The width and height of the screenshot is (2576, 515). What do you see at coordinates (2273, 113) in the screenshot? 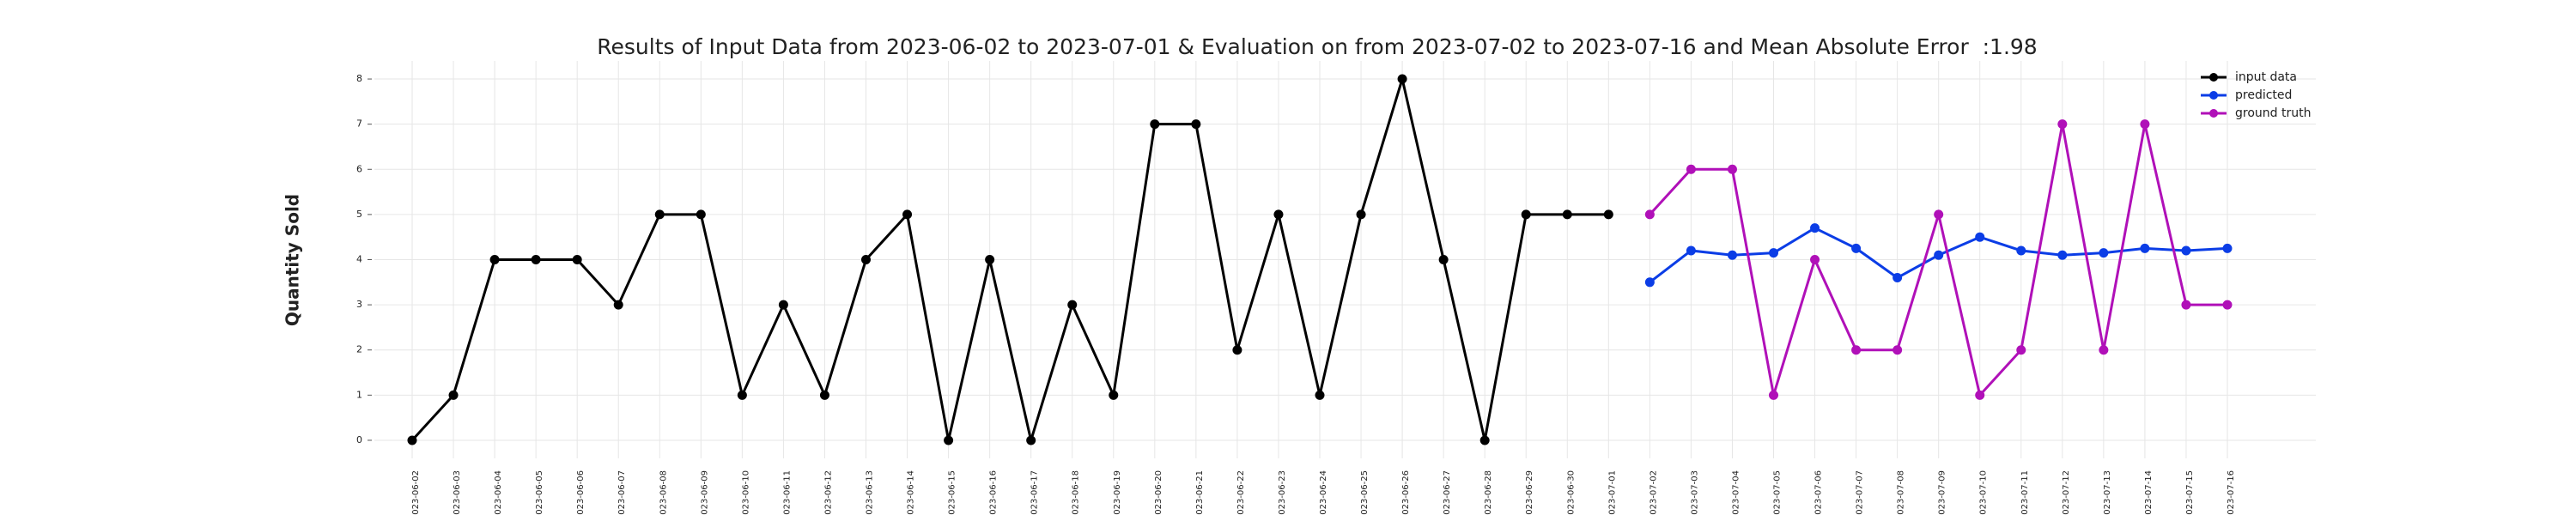
I see `legend-label: ground truth` at bounding box center [2273, 113].